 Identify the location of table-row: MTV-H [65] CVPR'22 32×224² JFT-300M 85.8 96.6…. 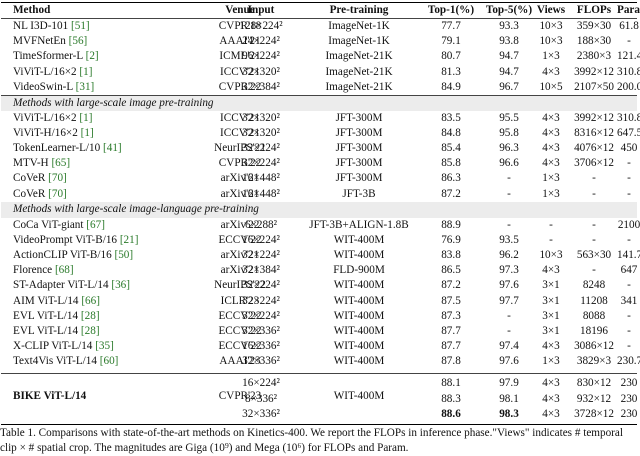
(319, 163).